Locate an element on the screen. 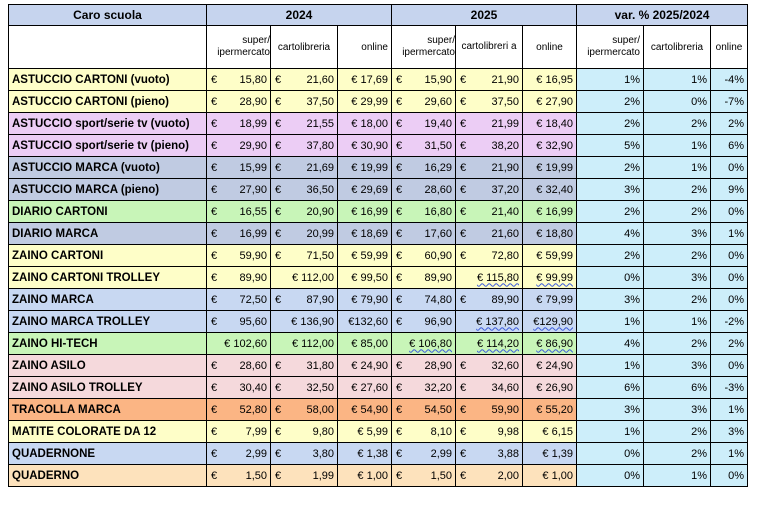  item-name: ASTUCCIO MARCA (vuoto) is located at coordinates (107, 167).